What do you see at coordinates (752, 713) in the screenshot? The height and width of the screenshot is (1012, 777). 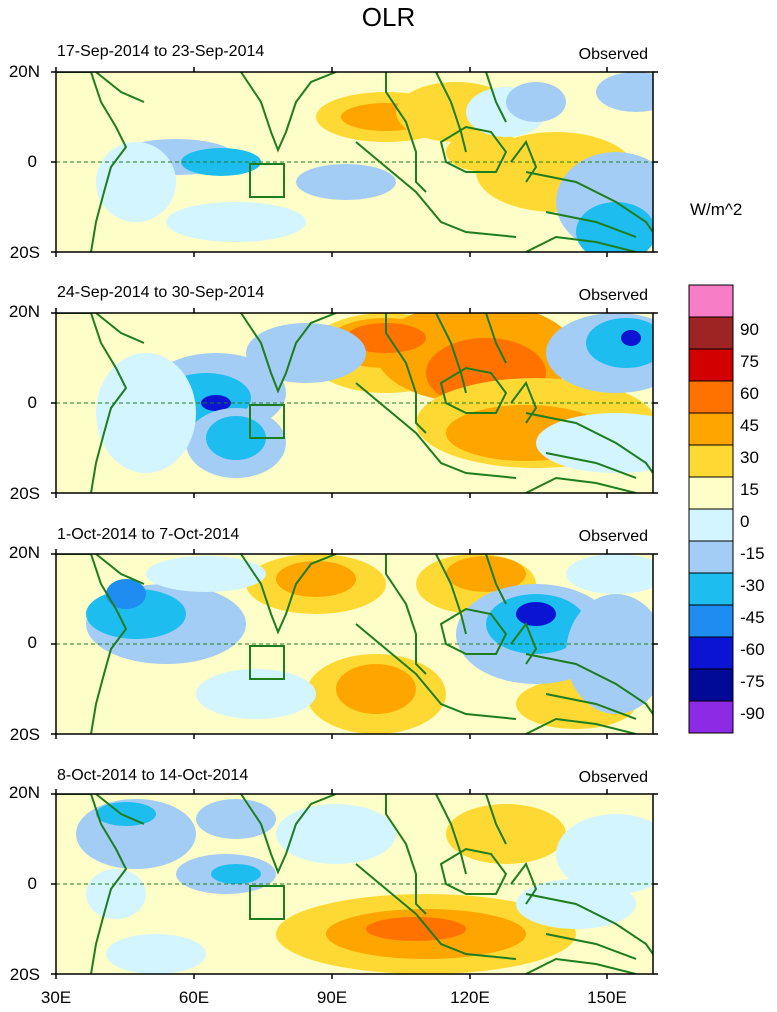 I see `colorbar-label-m90: -90` at bounding box center [752, 713].